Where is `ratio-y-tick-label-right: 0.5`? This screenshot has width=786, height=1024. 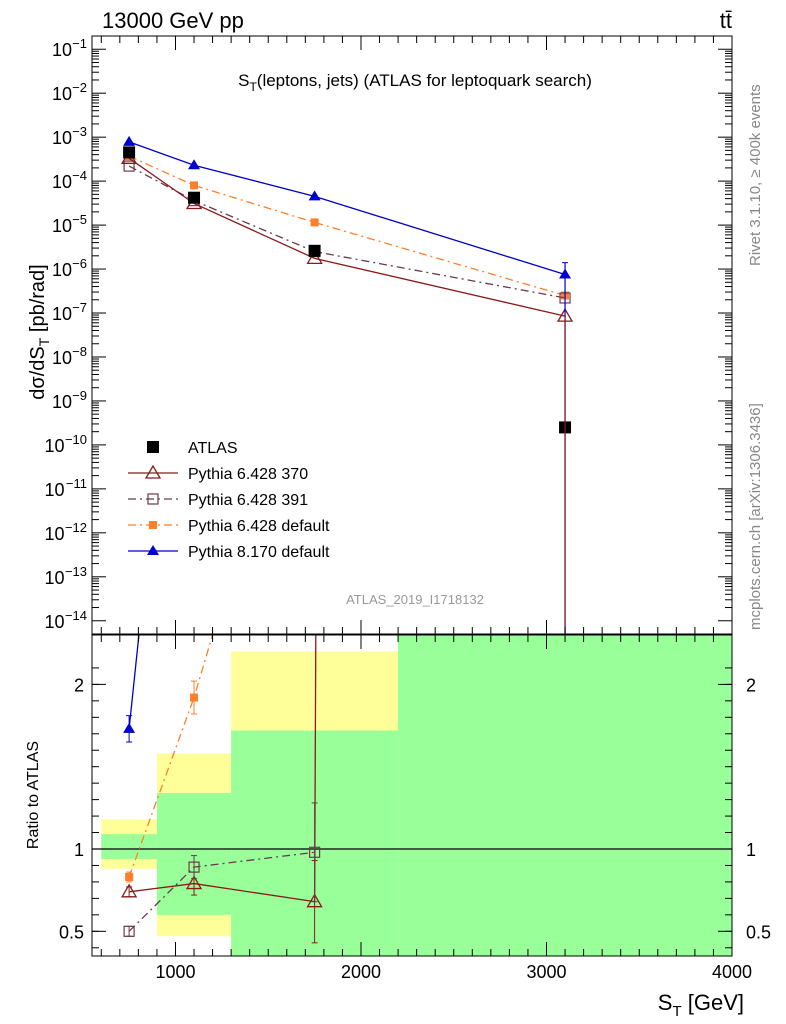
ratio-y-tick-label-right: 0.5 is located at coordinates (758, 932).